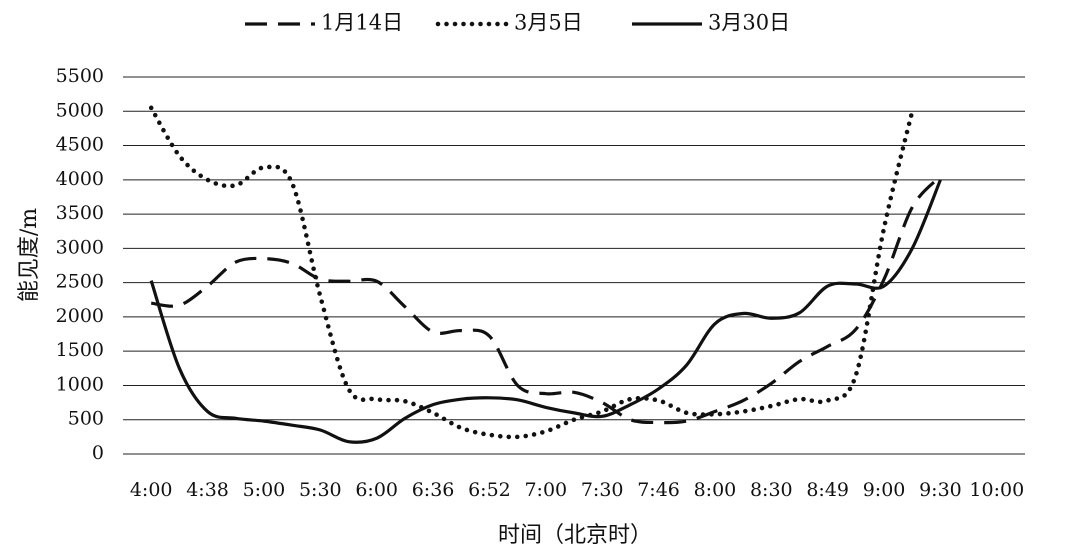 The image size is (1080, 557). What do you see at coordinates (29, 255) in the screenshot?
I see `y-axis-label: 能见度/m` at bounding box center [29, 255].